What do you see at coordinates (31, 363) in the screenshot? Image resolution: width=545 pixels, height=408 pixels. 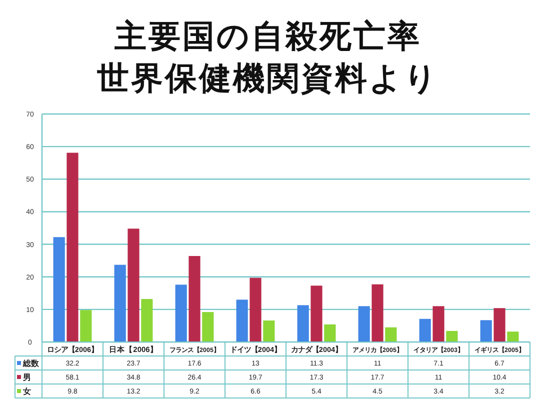 I see `legend-label: 総数` at bounding box center [31, 363].